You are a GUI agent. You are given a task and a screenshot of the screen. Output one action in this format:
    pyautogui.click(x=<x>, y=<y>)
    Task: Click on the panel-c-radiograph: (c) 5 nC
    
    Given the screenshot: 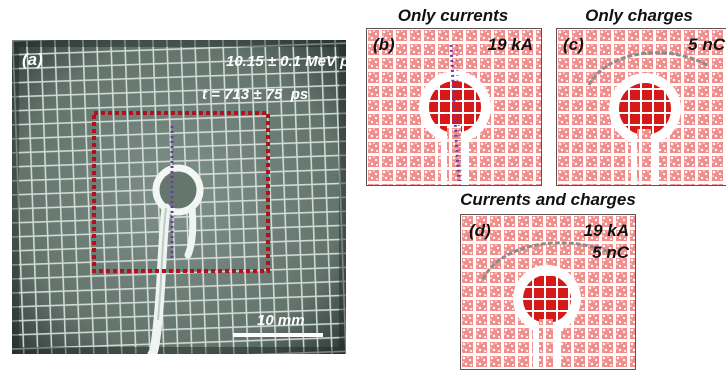 What is the action you would take?
    pyautogui.click(x=641, y=107)
    